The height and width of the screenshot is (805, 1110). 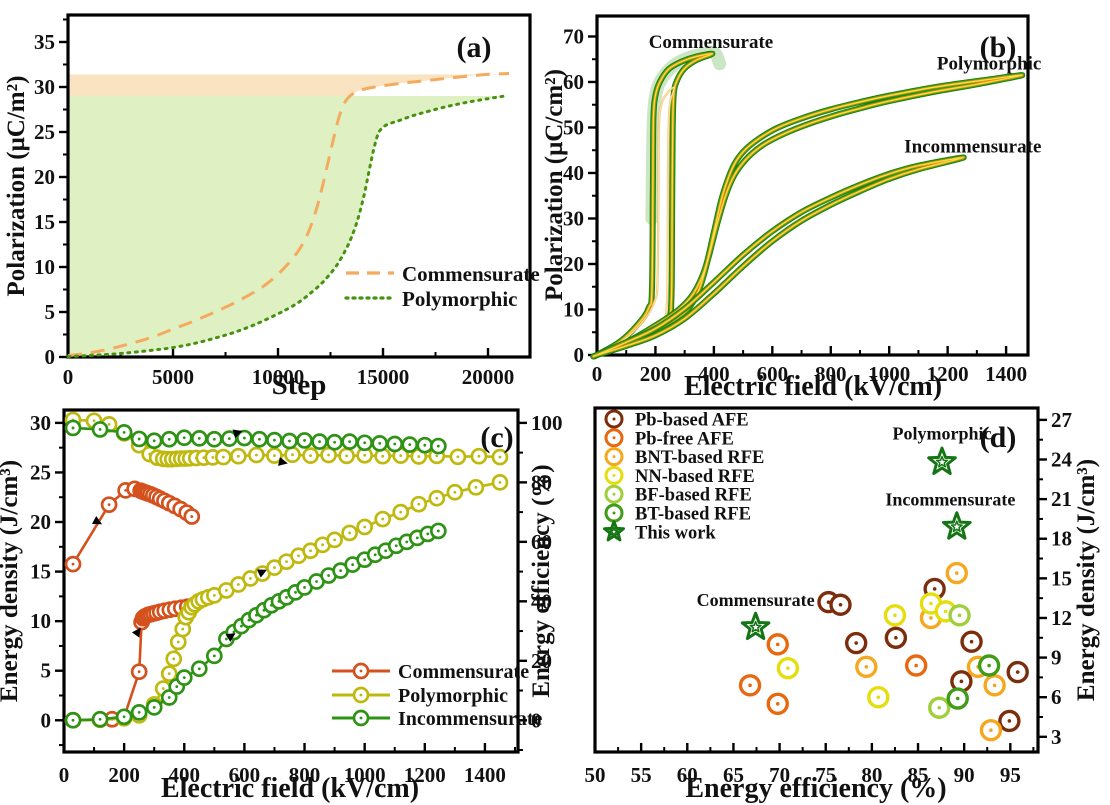 I want to click on b-annotation-commensurate: Commensurate, so click(x=711, y=42).